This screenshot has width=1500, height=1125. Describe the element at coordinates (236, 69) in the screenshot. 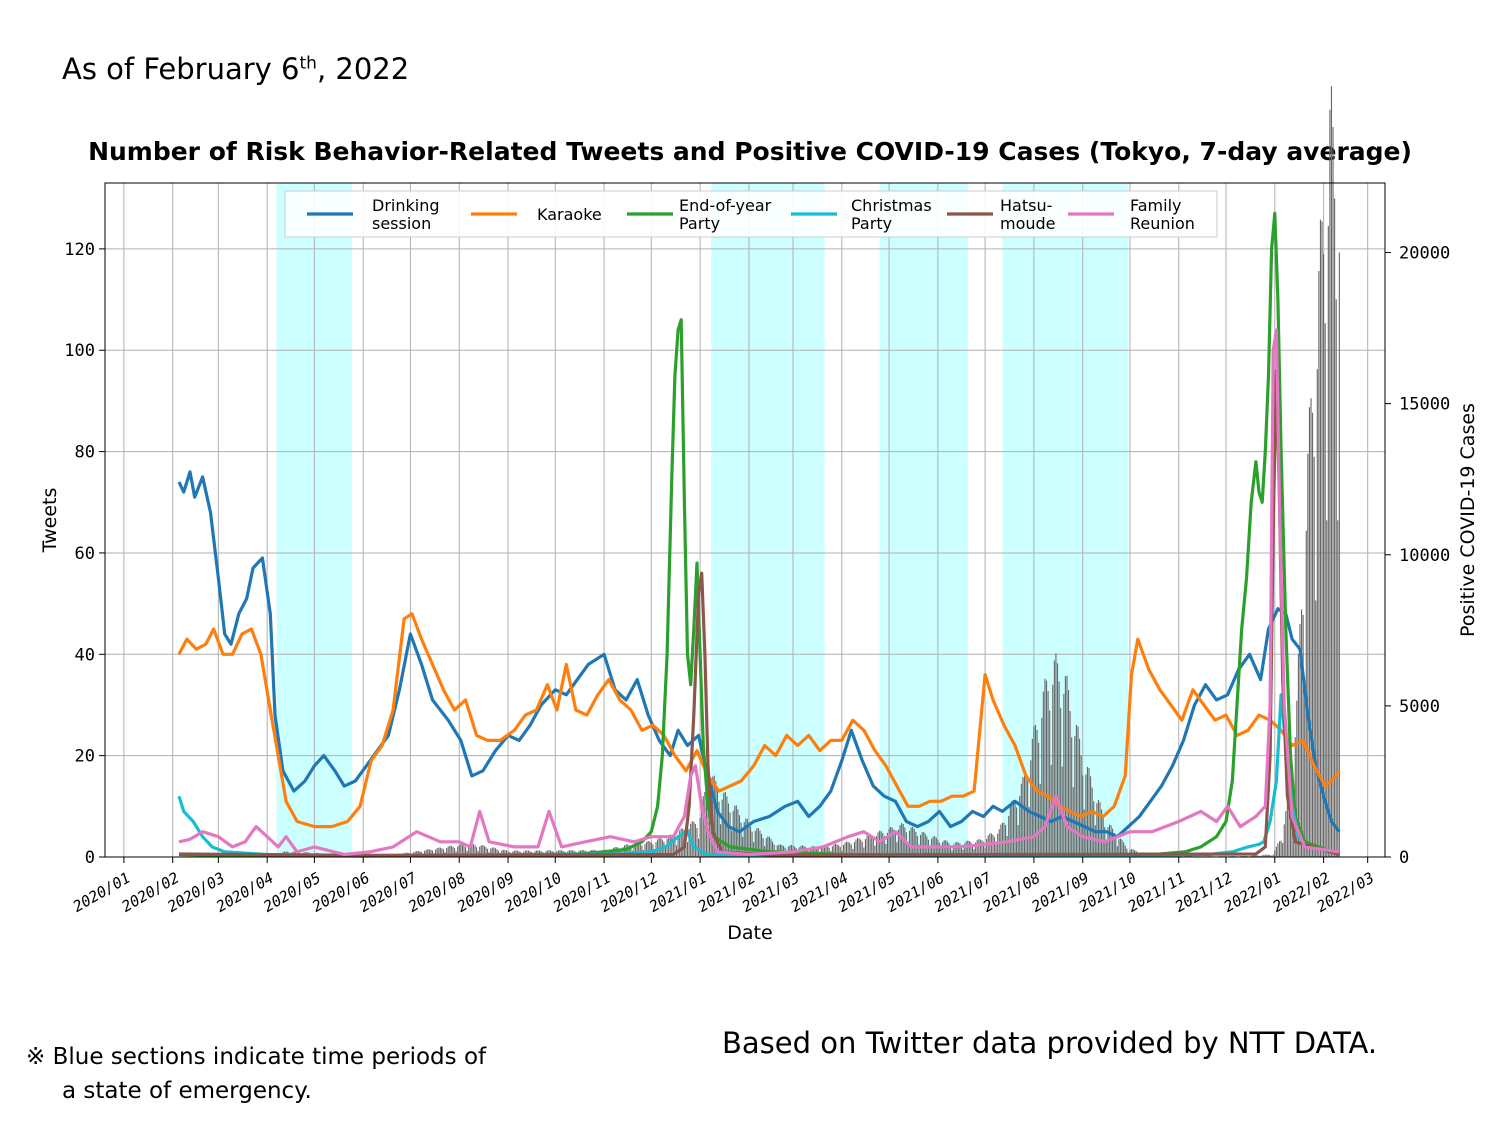

I see `as-of-date: As of February 6th, 2022` at that location.